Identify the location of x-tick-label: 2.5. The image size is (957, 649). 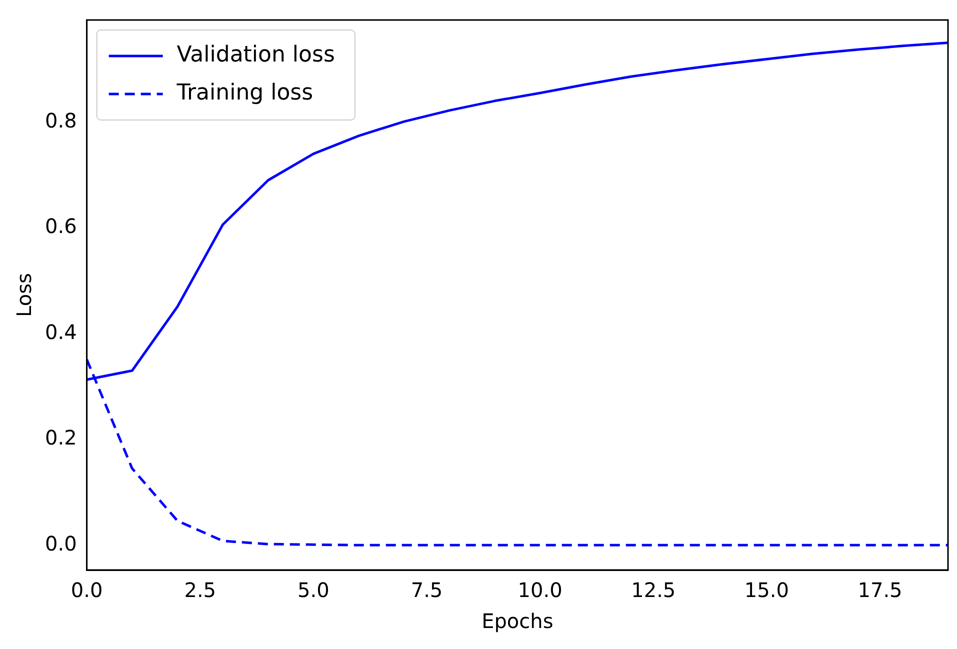
(200, 590).